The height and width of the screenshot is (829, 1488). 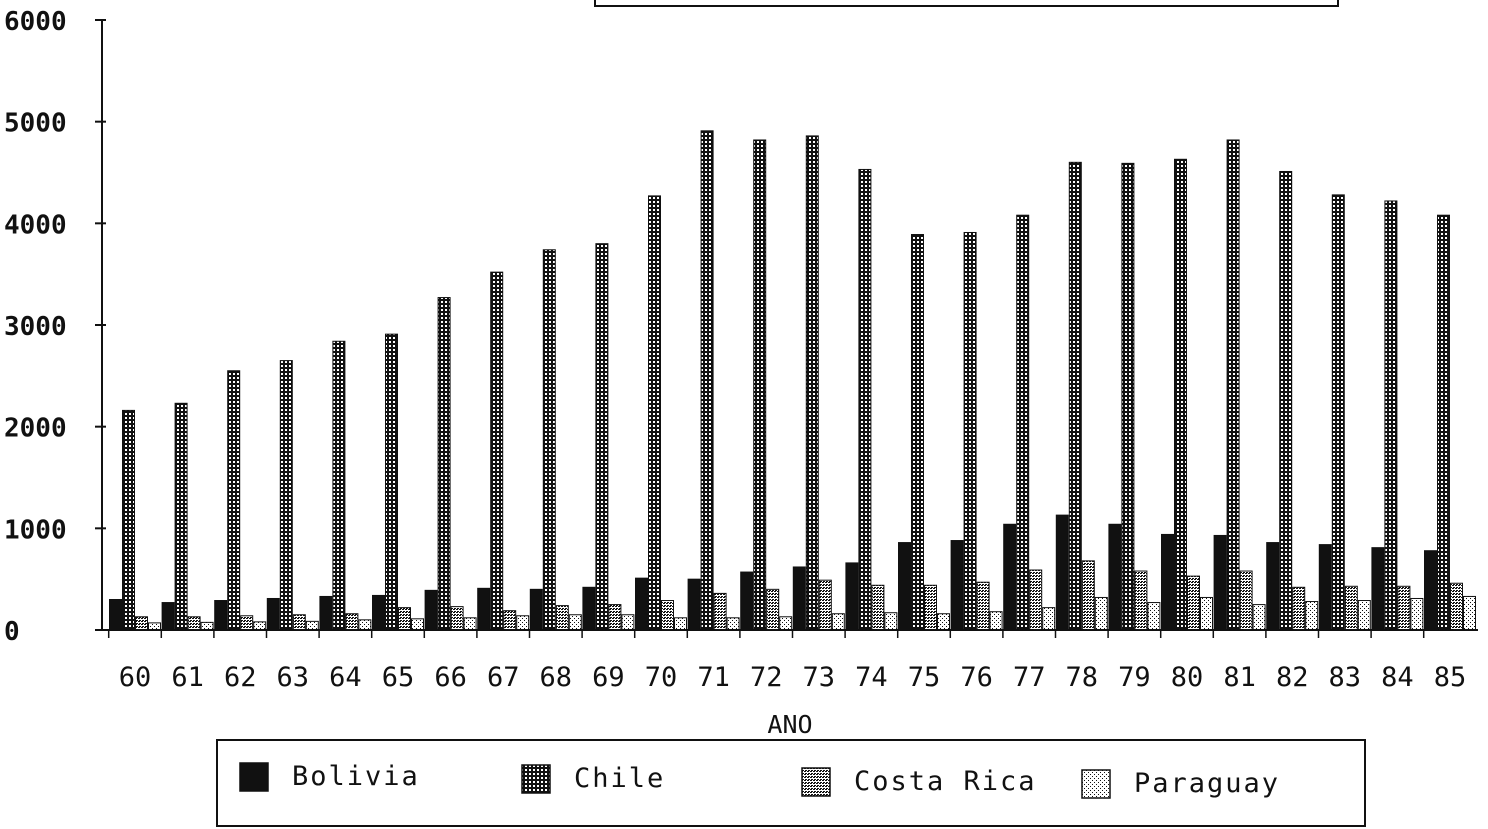 I want to click on x-tick-label: 64, so click(x=345, y=677).